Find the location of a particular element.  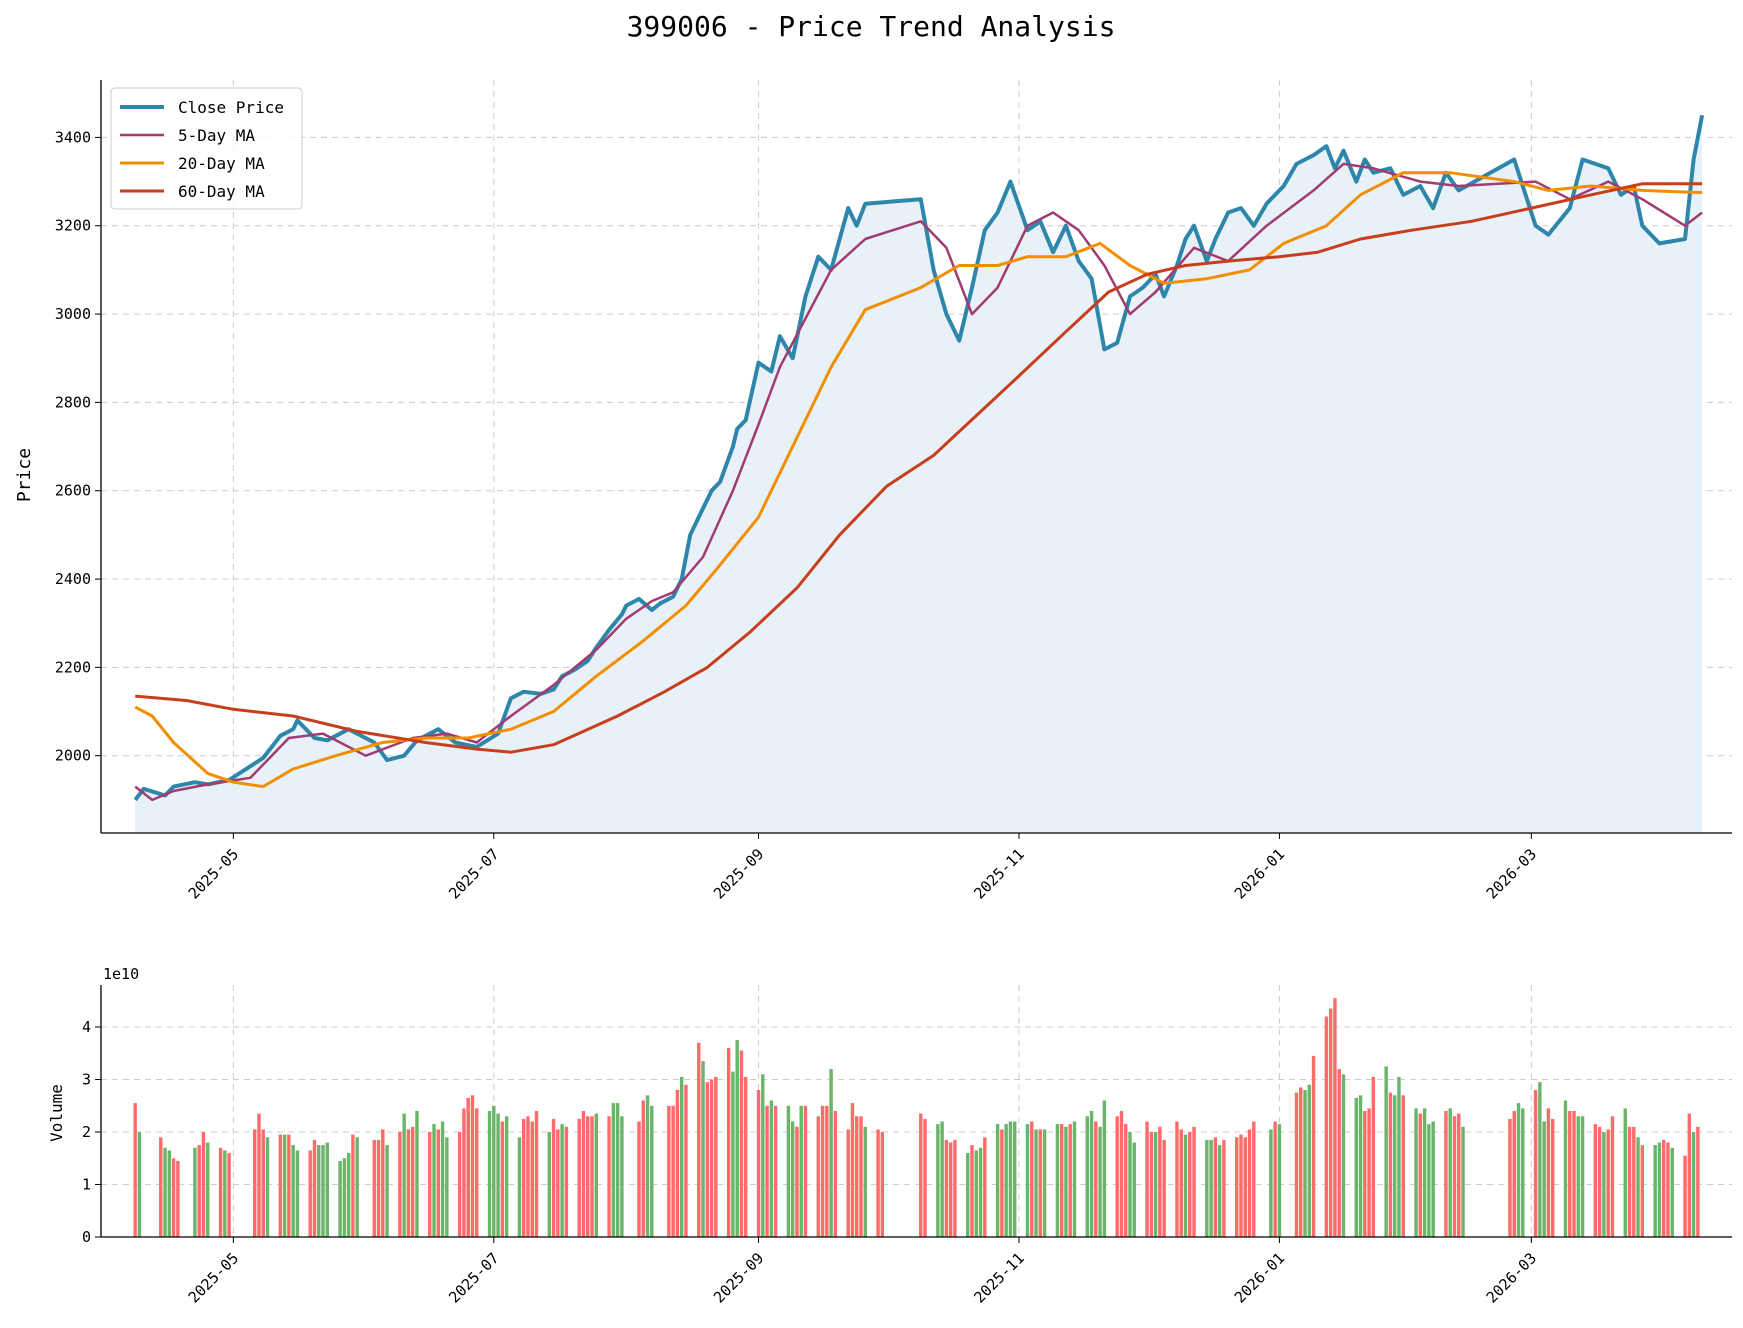

price-y-tick-label: 2800 is located at coordinates (73, 402).